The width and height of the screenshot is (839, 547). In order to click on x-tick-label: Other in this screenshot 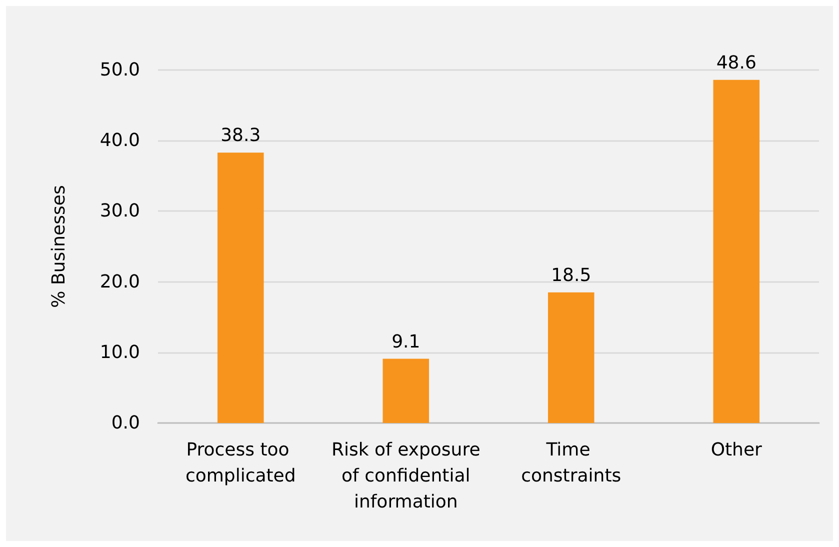, I will do `click(736, 450)`.